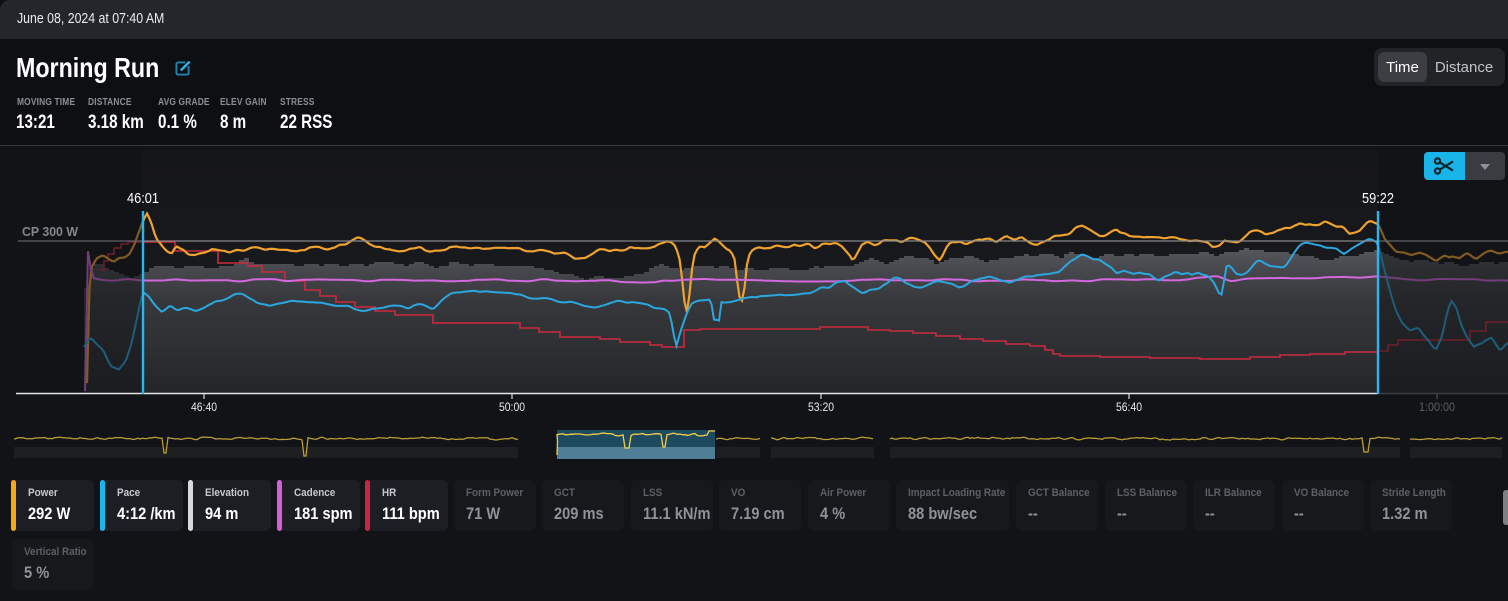 The image size is (1508, 601). What do you see at coordinates (512, 408) in the screenshot?
I see `svg-text: 50:00` at bounding box center [512, 408].